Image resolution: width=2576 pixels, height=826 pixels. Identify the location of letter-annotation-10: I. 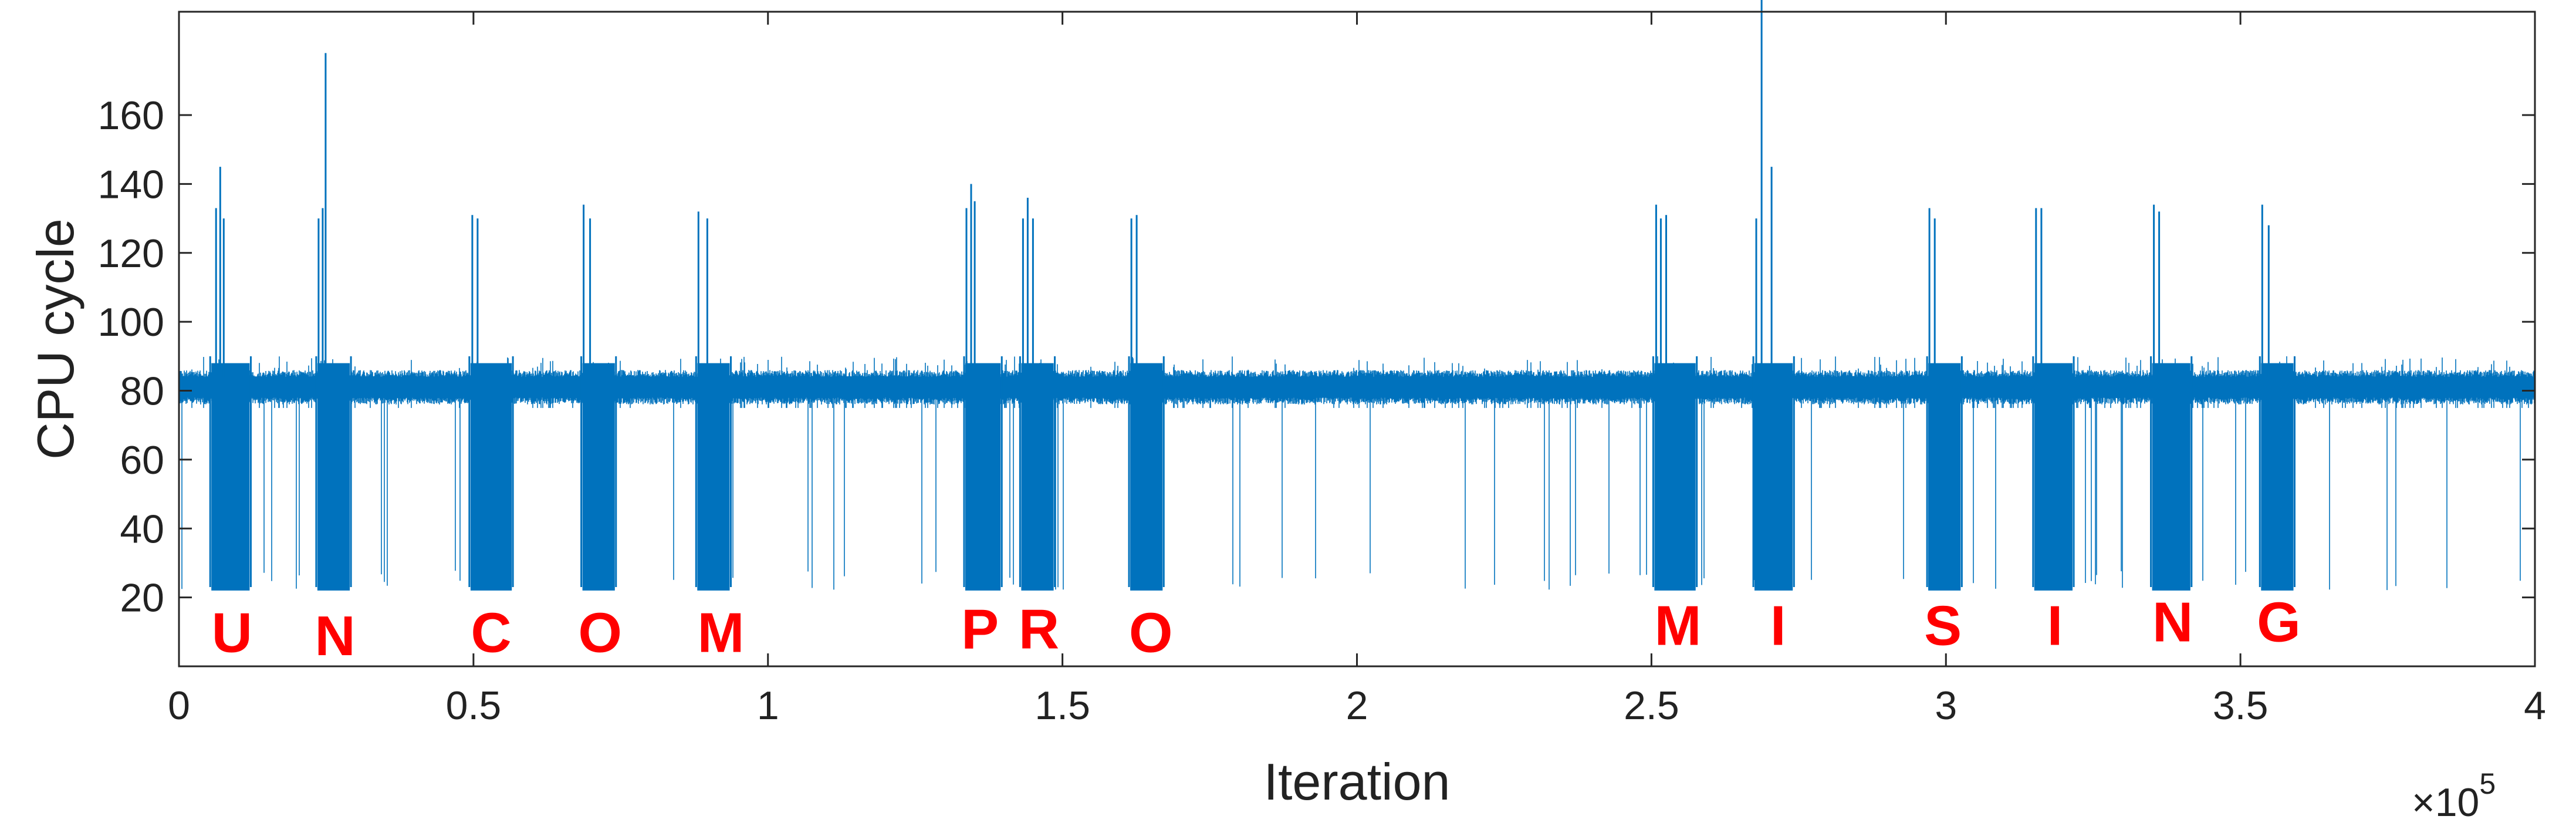
(1778, 626).